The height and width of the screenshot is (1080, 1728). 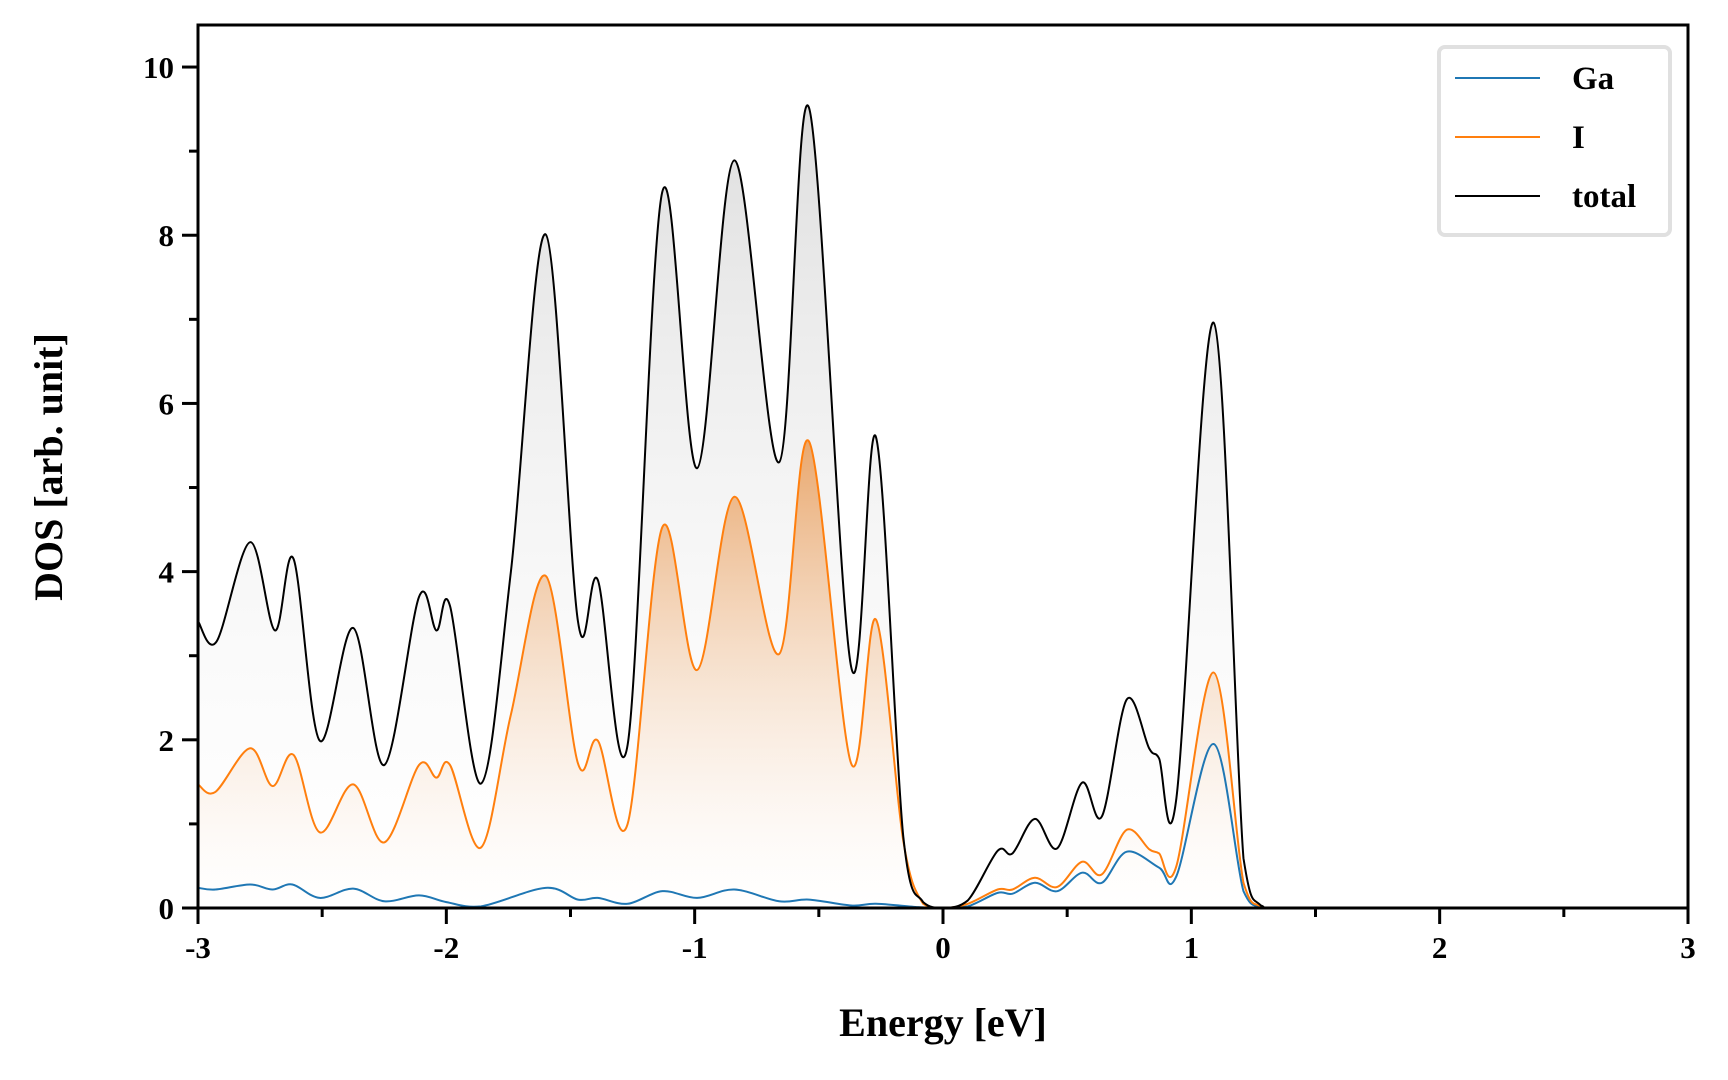 What do you see at coordinates (167, 403) in the screenshot?
I see `y-tick-label: 6` at bounding box center [167, 403].